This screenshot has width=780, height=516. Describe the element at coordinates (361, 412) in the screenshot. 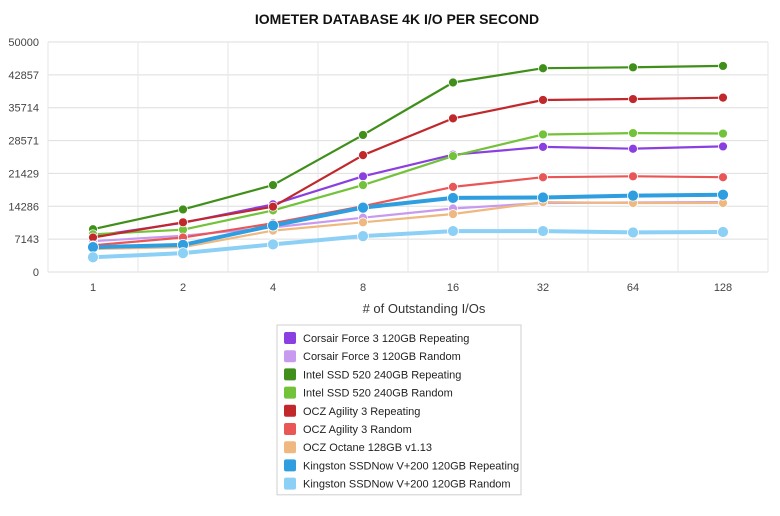

I see `legend-label: OCZ Agility 3 Repeating` at that location.